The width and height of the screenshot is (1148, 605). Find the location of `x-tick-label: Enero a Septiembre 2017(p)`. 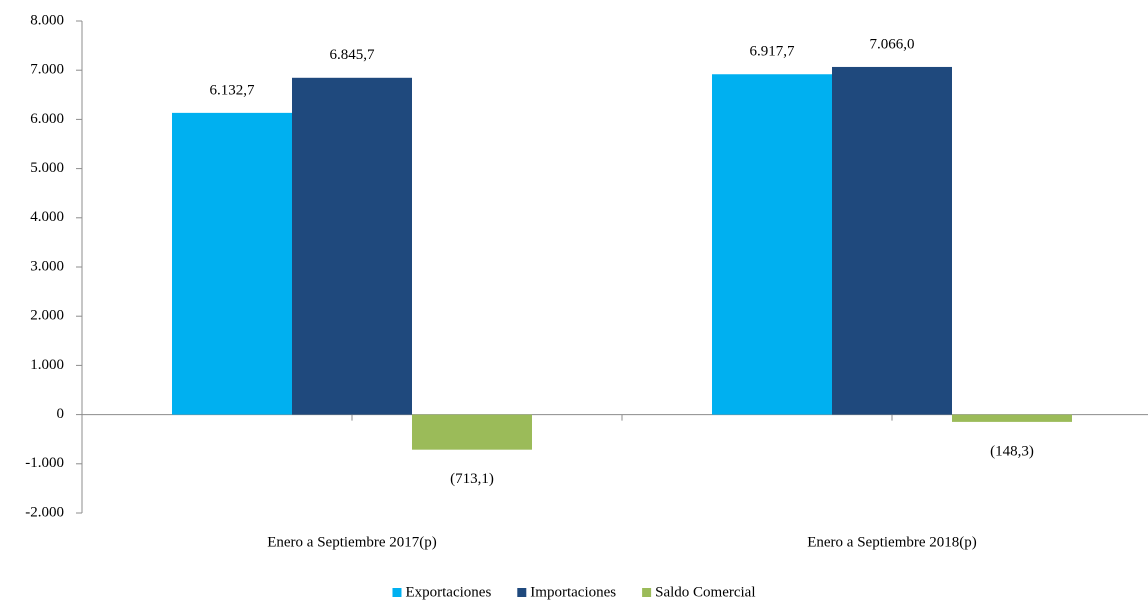

x-tick-label: Enero a Septiembre 2017(p) is located at coordinates (352, 542).